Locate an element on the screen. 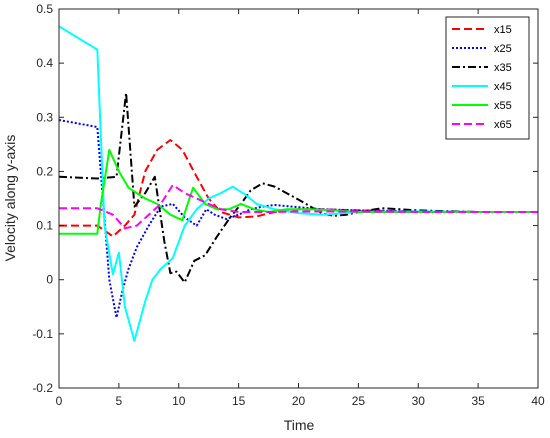  y-tick-label: -0.1 is located at coordinates (42, 334).